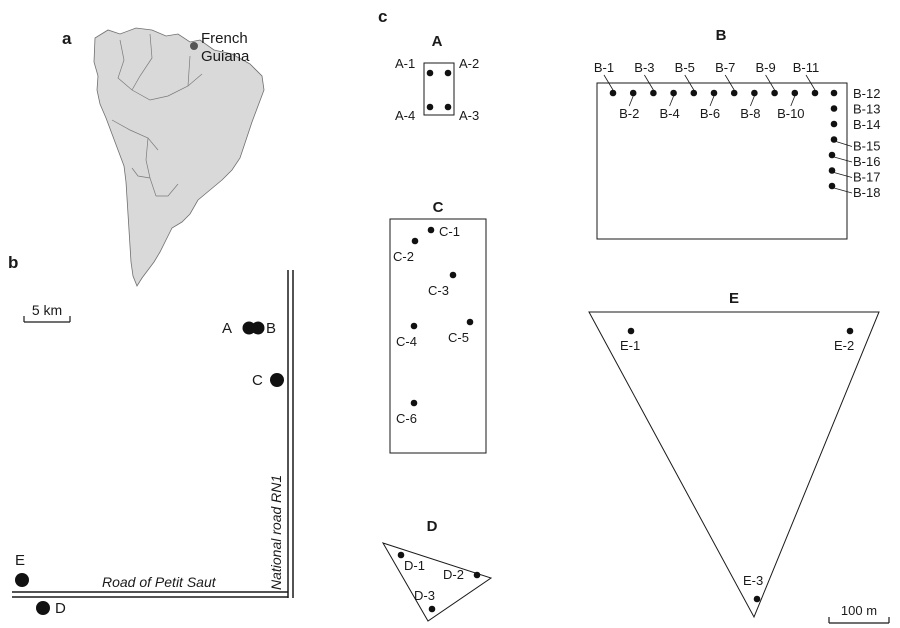 The width and height of the screenshot is (900, 628). Describe the element at coordinates (13, 262) in the screenshot. I see `panel-b-letter: b` at that location.